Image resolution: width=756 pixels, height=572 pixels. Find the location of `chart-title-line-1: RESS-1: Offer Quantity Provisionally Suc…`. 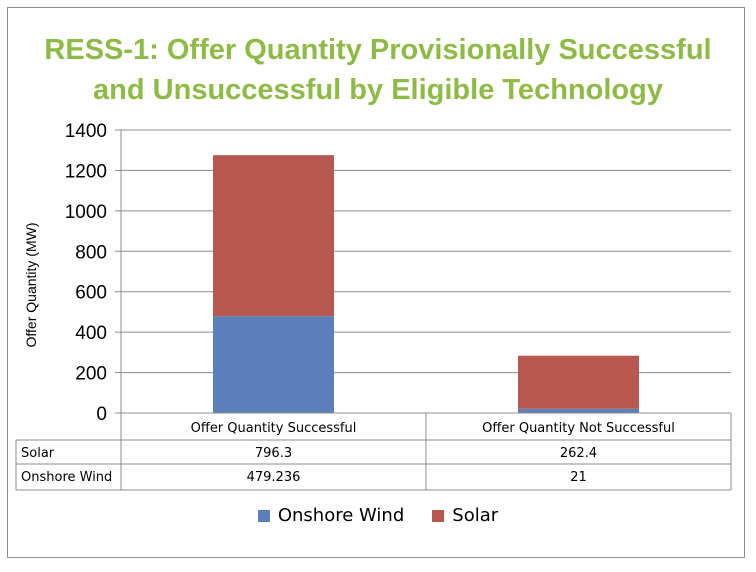

chart-title-line-1: RESS-1: Offer Quantity Provisionally Suc… is located at coordinates (378, 50).